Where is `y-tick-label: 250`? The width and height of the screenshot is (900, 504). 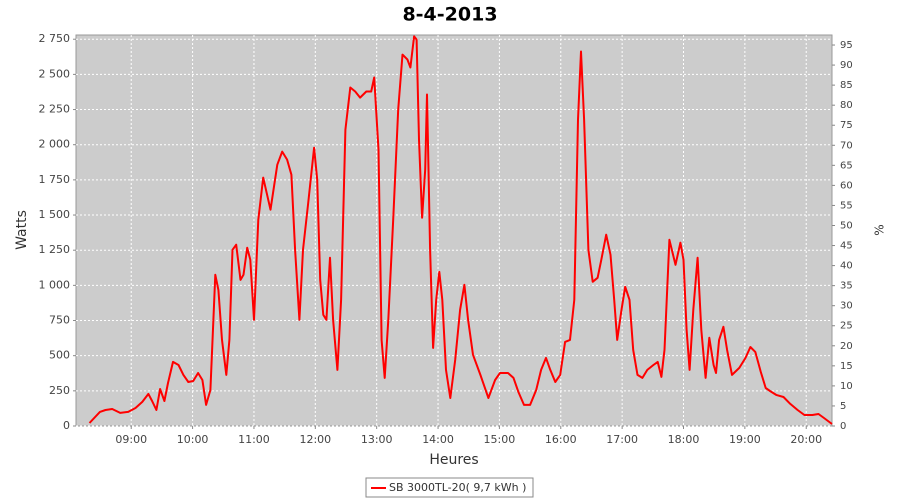
y-tick-label: 250 is located at coordinates (59, 390).